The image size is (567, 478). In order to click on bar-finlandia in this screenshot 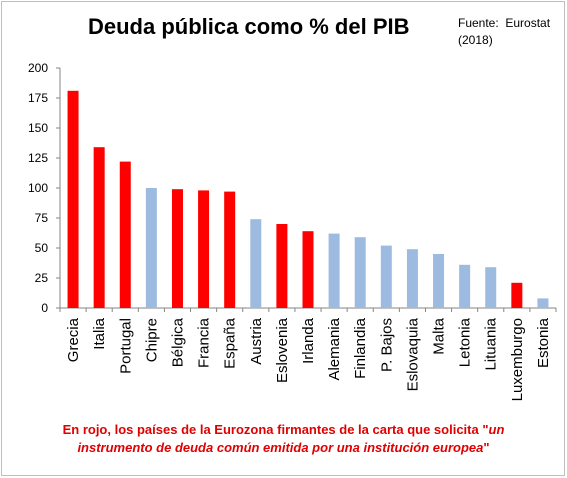, I will do `click(360, 272)`.